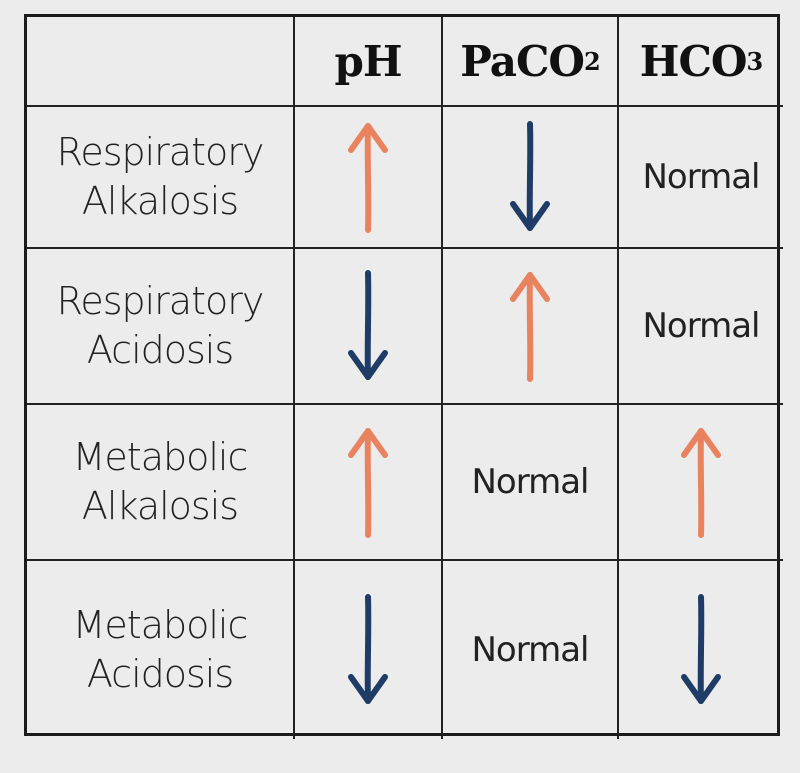  What do you see at coordinates (592, 61) in the screenshot?
I see `header-paco2-sub: 2` at bounding box center [592, 61].